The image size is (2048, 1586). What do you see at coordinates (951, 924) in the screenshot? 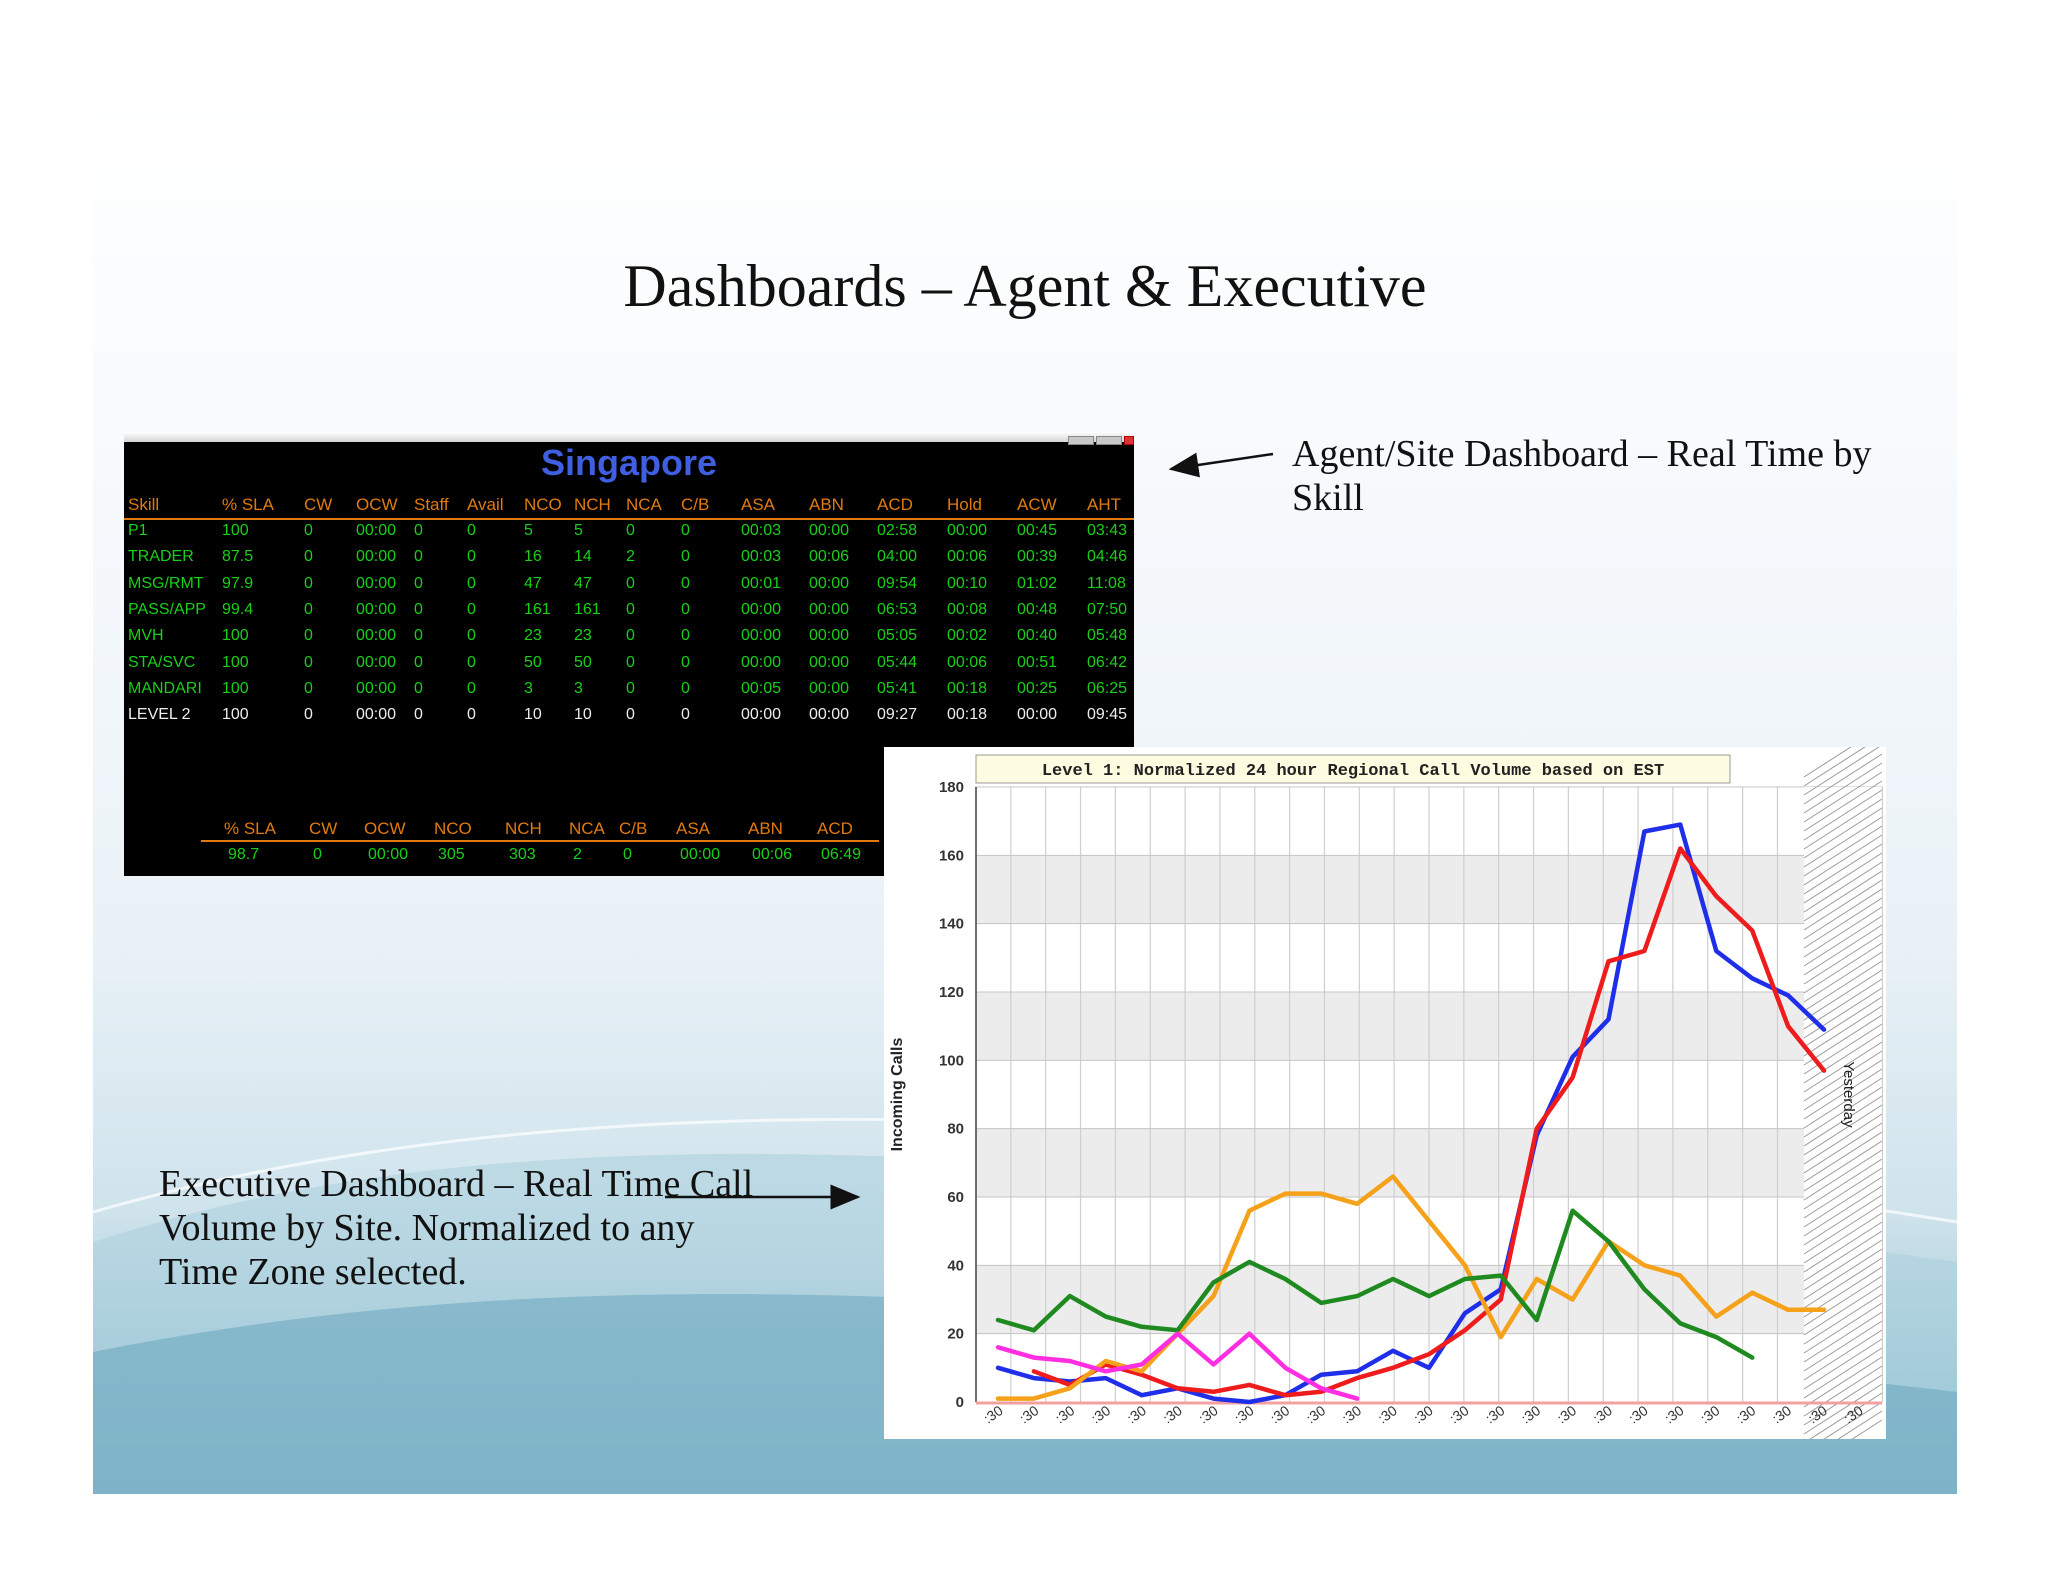
I see `y-tick-label: 140` at bounding box center [951, 924].